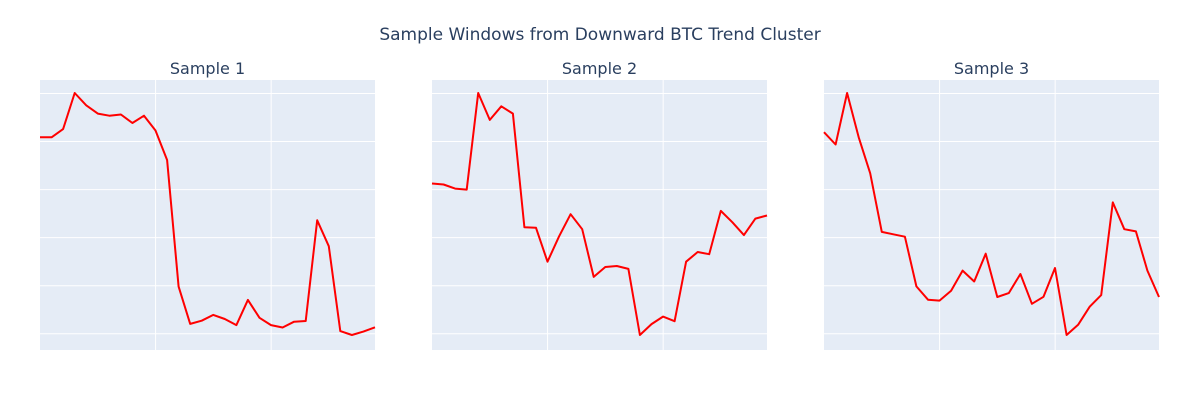 This screenshot has height=400, width=1200. I want to click on subplot-title: Sample 2, so click(599, 68).